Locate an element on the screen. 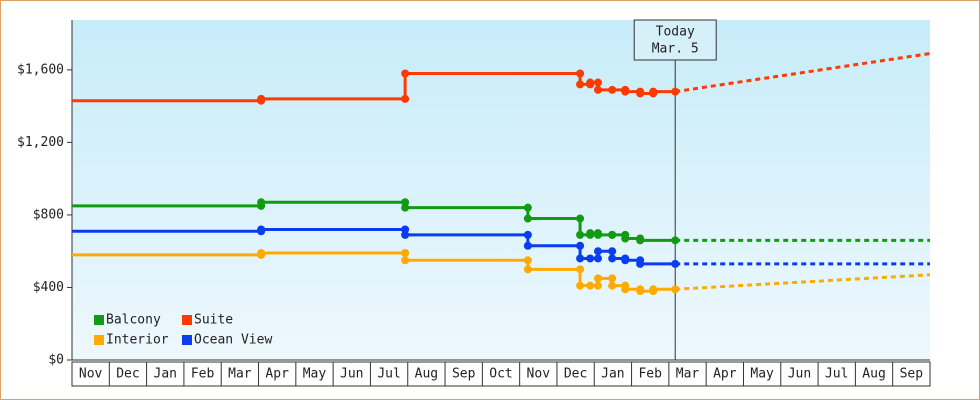 The width and height of the screenshot is (980, 400). x-tick-label: Oct is located at coordinates (500, 374).